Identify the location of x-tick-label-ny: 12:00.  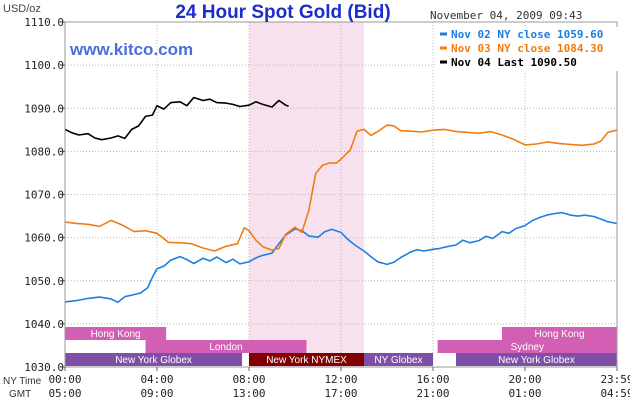
(340, 379).